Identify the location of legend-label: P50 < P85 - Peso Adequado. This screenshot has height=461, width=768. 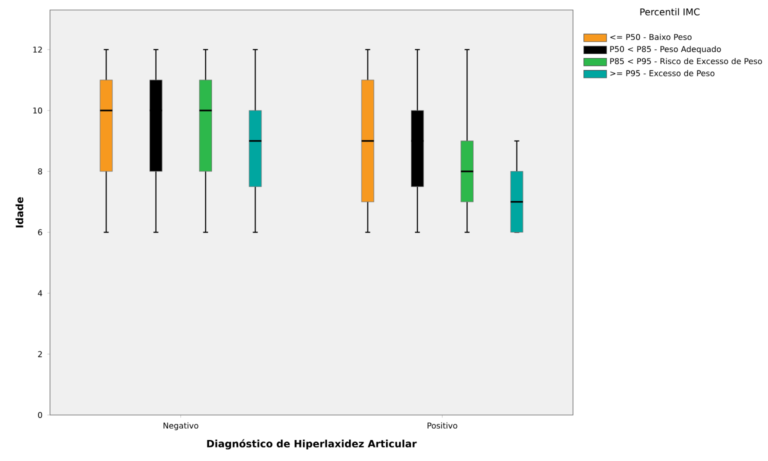
(665, 50).